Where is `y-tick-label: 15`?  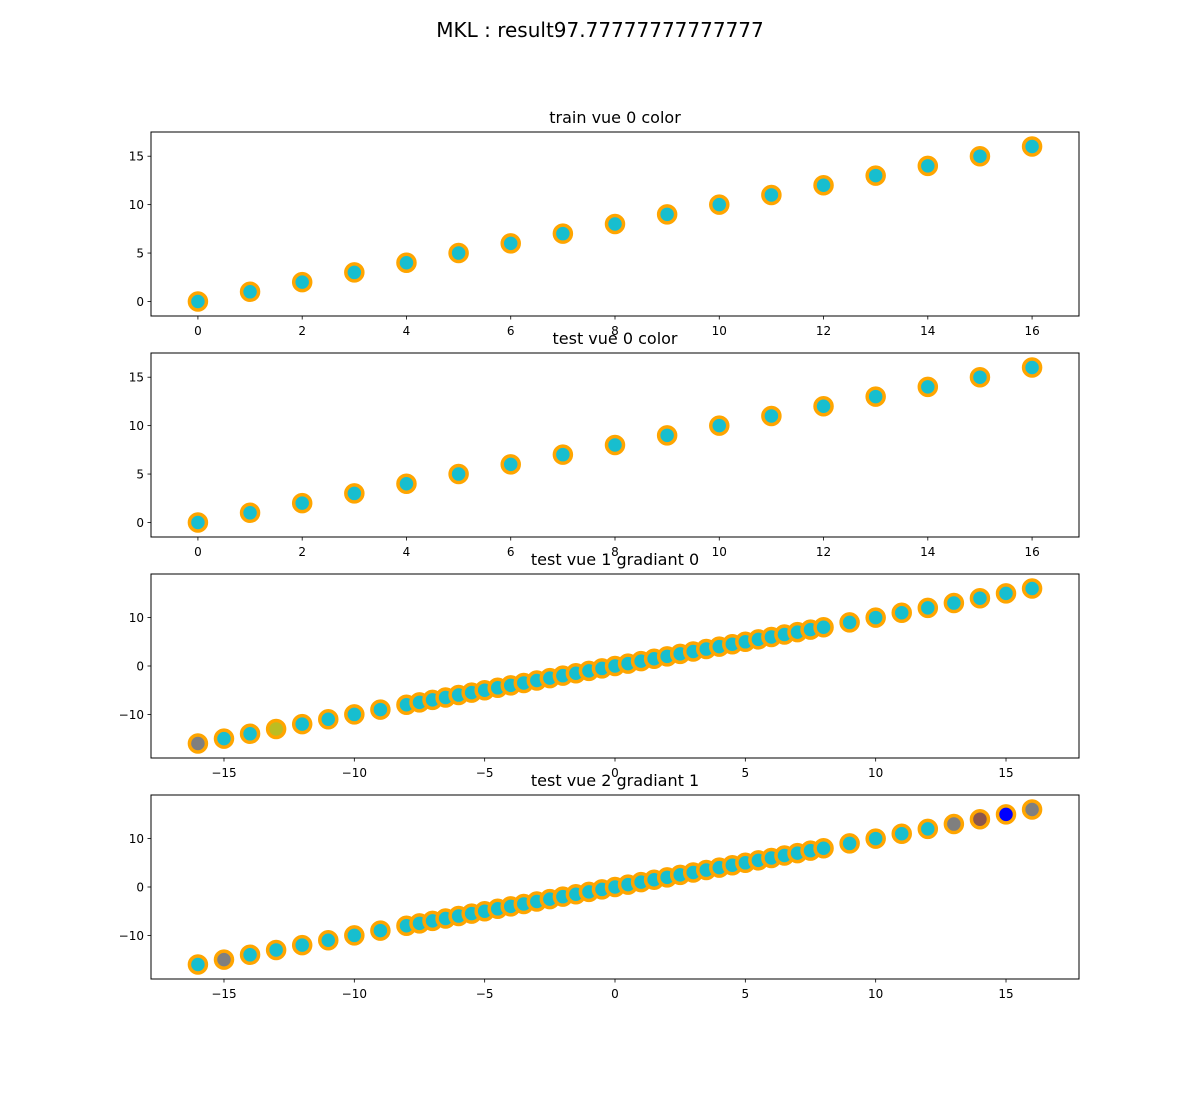
y-tick-label: 15 is located at coordinates (136, 378).